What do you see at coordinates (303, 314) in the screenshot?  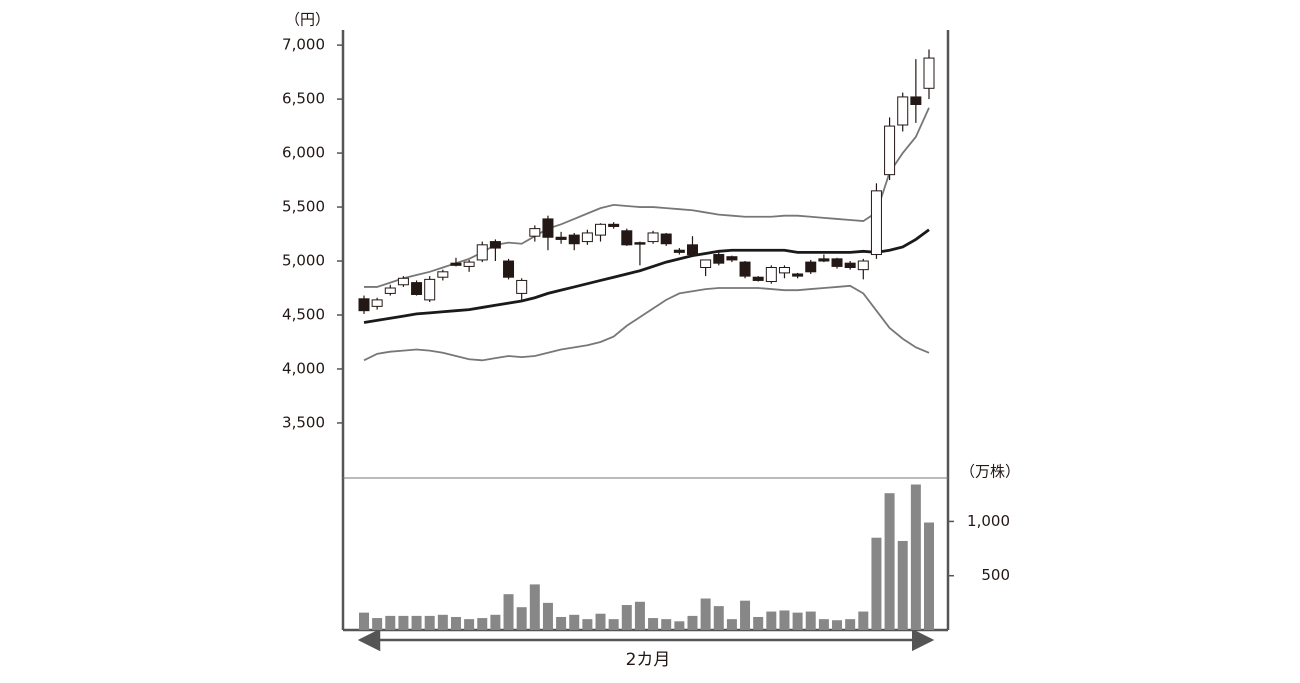 I see `y-tick-label: 4,500` at bounding box center [303, 314].